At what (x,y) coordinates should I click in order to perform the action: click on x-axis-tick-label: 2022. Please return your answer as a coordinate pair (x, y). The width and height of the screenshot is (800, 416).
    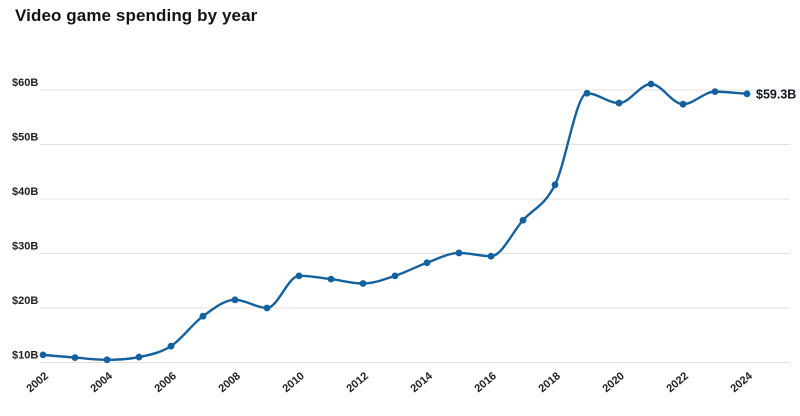
    Looking at the image, I should click on (677, 382).